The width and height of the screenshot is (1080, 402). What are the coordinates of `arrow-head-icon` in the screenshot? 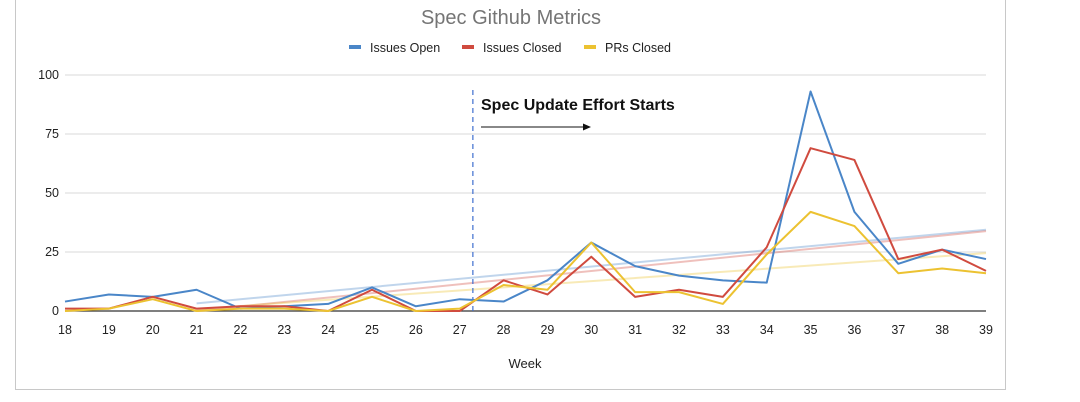 It's located at (587, 127).